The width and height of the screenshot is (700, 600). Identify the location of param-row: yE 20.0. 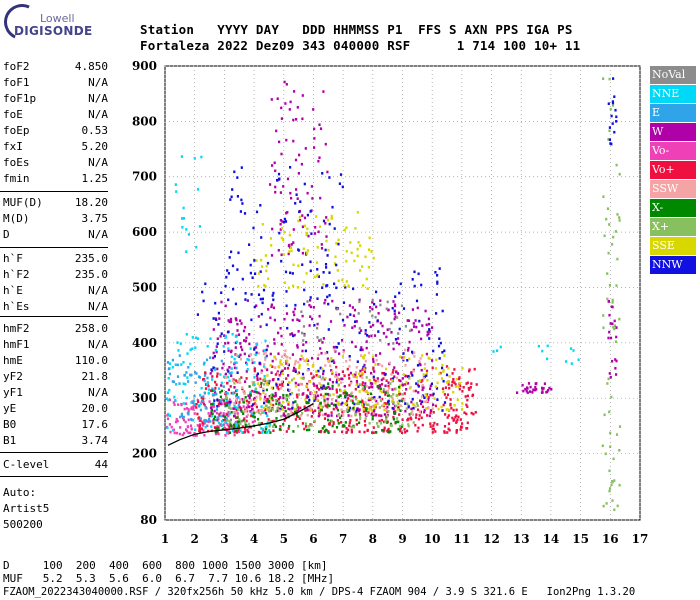
(55, 409).